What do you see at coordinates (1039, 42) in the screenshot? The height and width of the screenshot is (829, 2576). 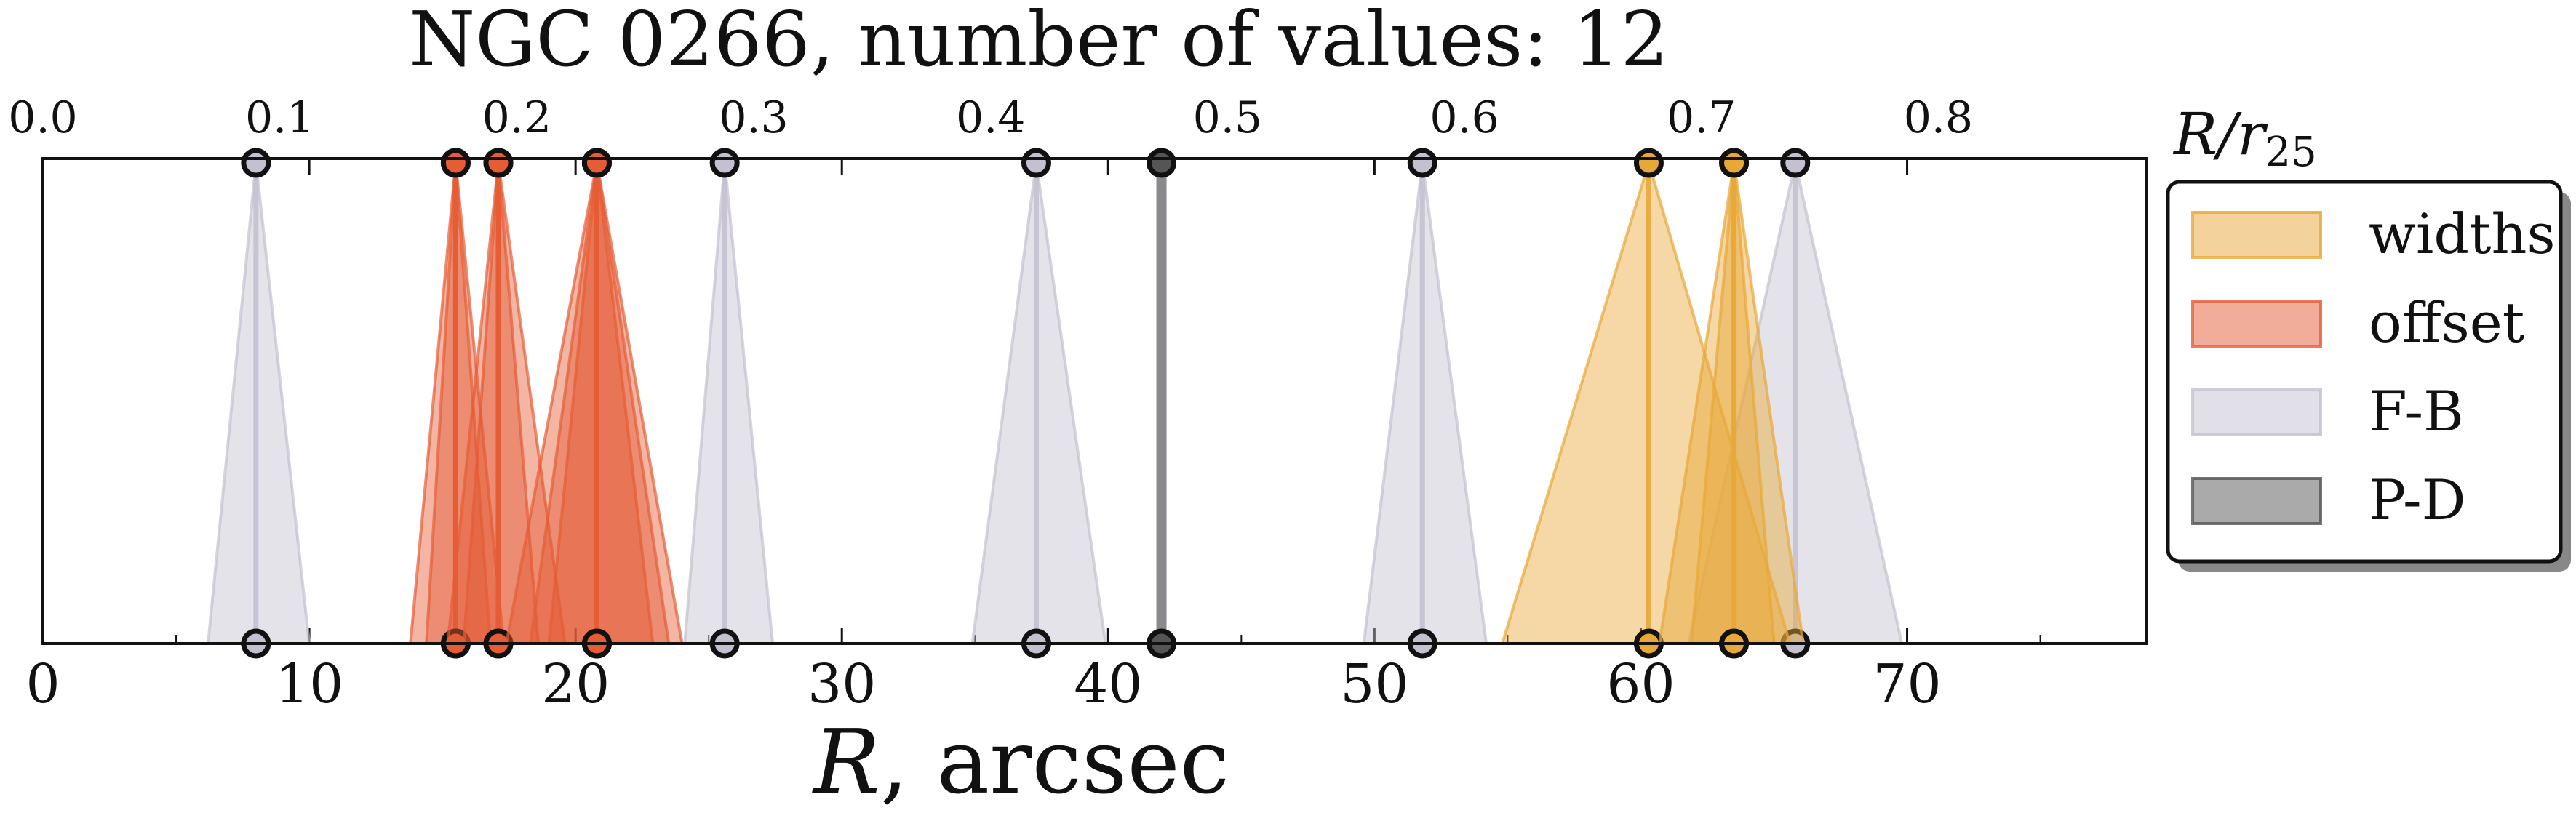 I see `chart-title: NGC 0266, number of values: 12` at bounding box center [1039, 42].